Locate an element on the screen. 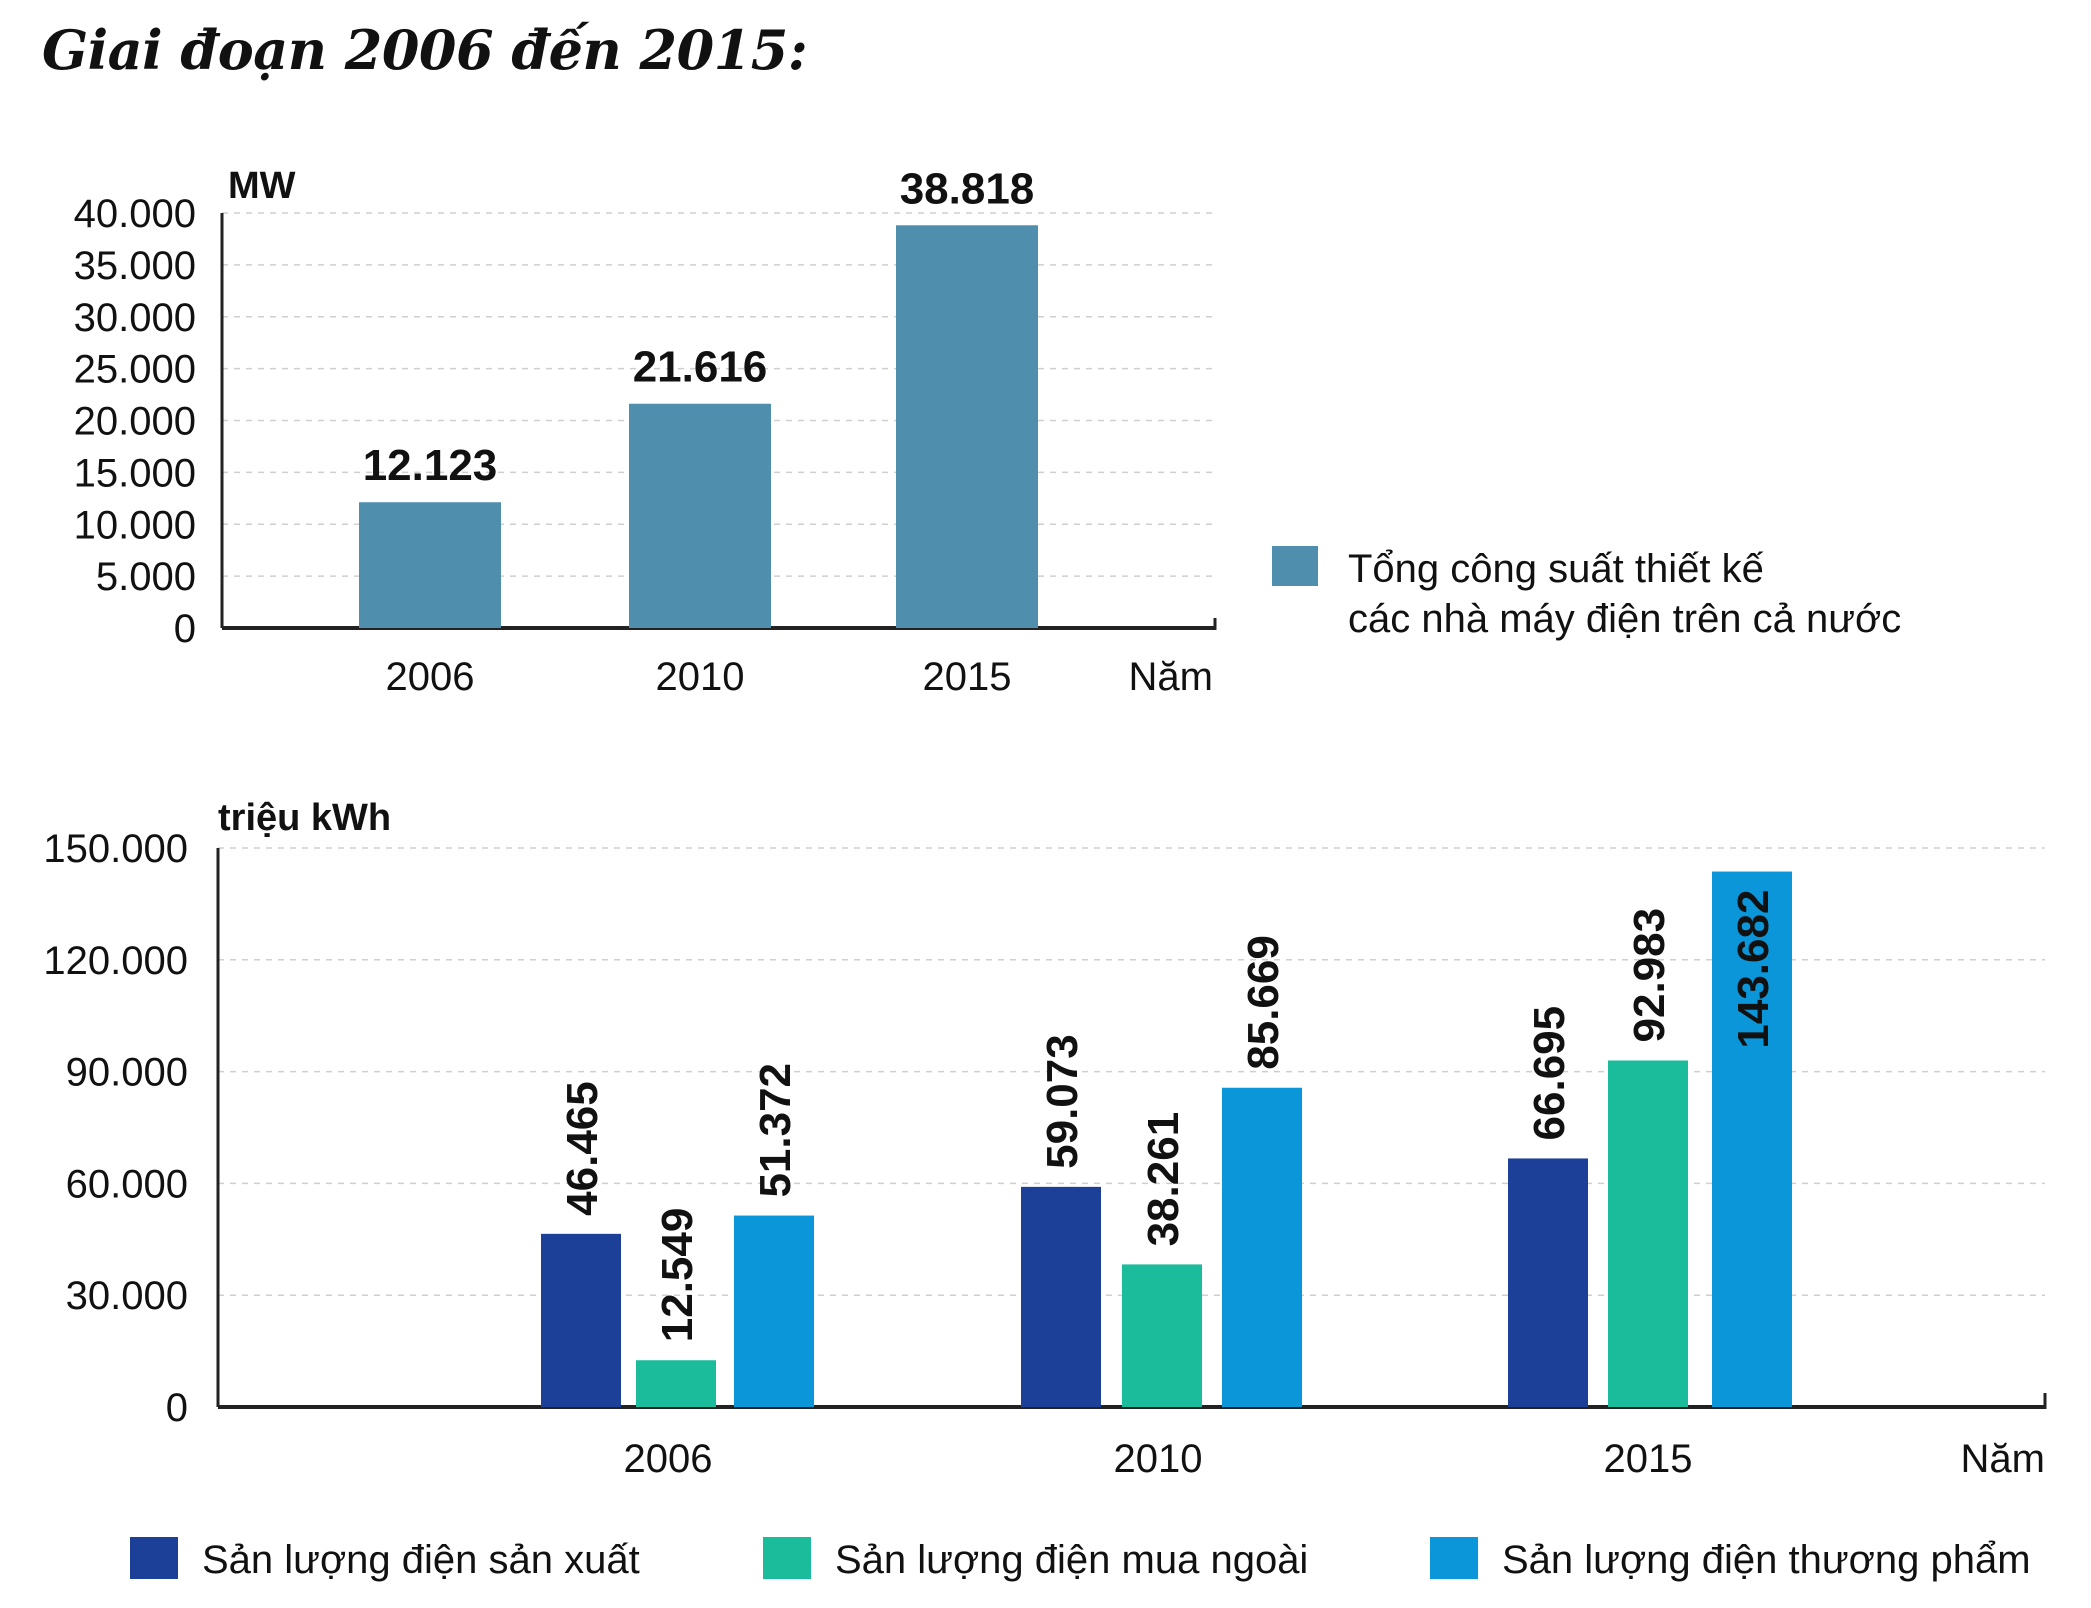 The width and height of the screenshot is (2091, 1608). y-tick-label: 5.000 is located at coordinates (146, 577).